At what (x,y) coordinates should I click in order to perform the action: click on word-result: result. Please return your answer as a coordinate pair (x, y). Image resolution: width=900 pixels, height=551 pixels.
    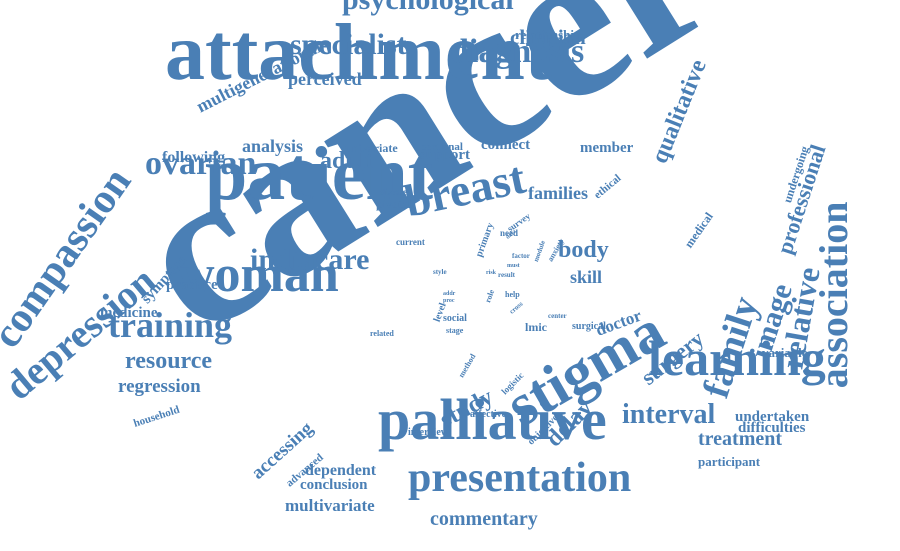
    Looking at the image, I should click on (506, 274).